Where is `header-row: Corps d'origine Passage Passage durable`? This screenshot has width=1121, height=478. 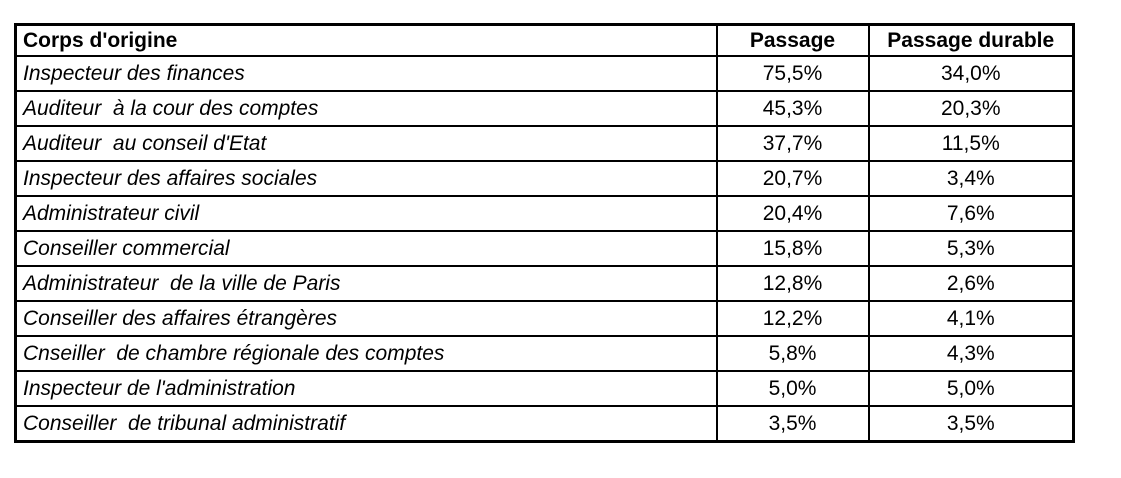
header-row: Corps d'origine Passage Passage durable is located at coordinates (544, 40).